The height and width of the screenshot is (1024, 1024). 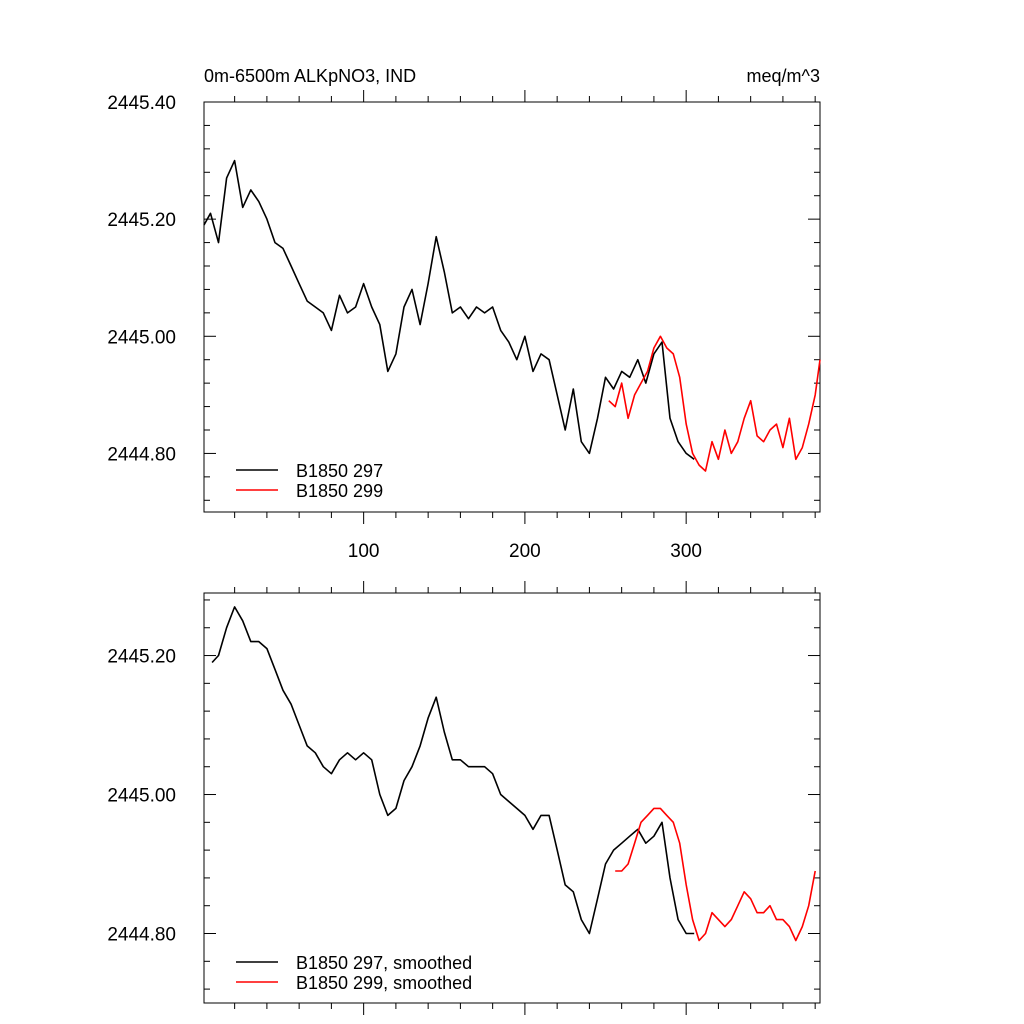 I want to click on y-tick-label: 2445.40, so click(x=141, y=103).